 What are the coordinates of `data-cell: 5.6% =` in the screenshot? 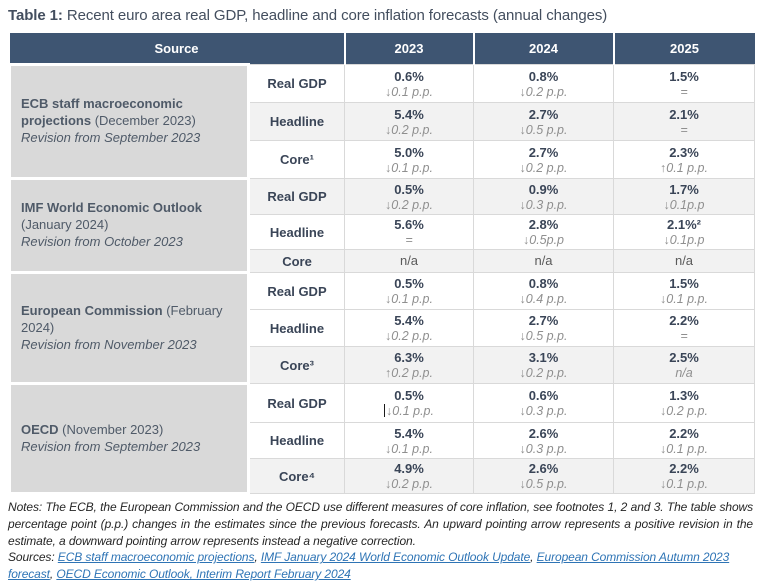 It's located at (409, 232).